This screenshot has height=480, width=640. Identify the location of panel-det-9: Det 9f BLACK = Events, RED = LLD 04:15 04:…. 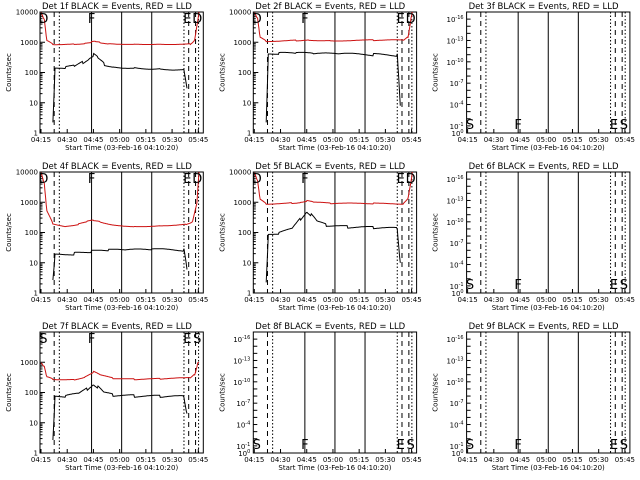
(533, 397).